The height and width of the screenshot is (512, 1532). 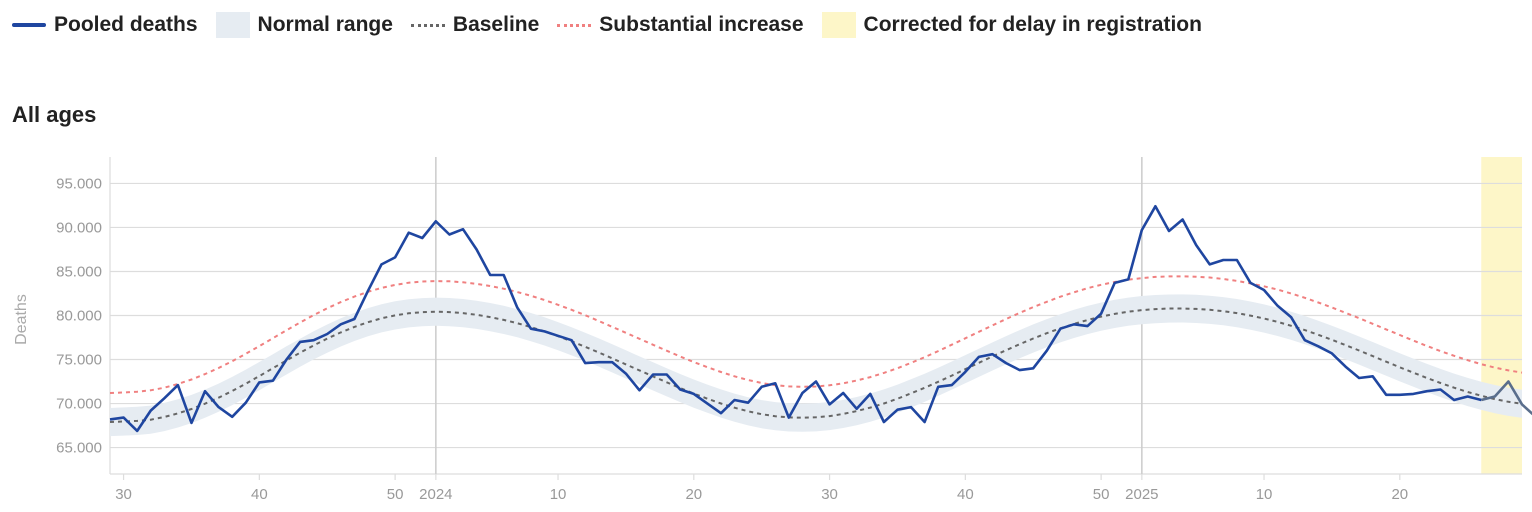 I want to click on y-tick-label: 85.000, so click(x=79, y=271).